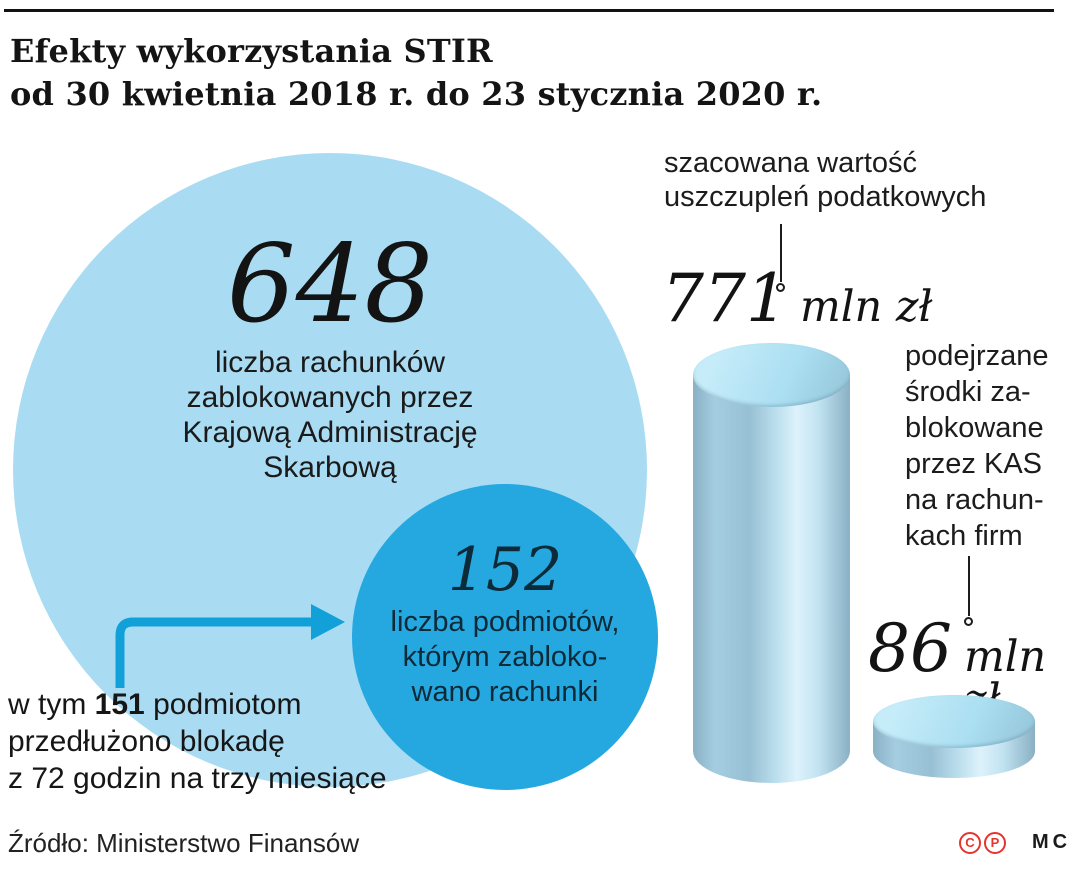  I want to click on cylinder-86-top, so click(954, 721).